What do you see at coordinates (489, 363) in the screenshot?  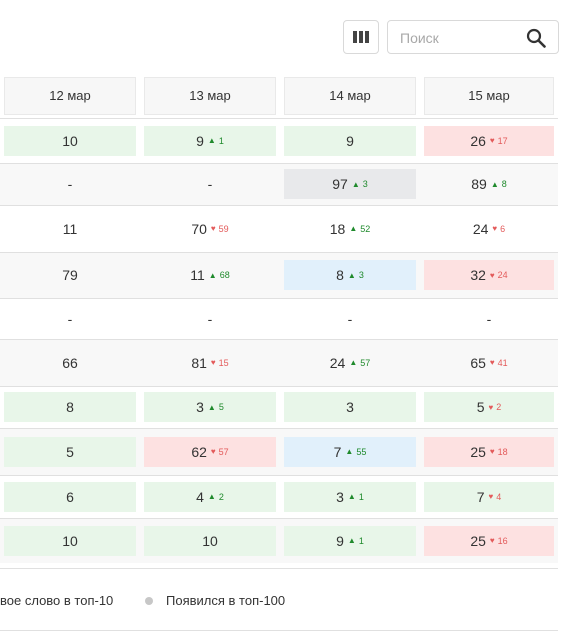 I see `position-cell: 65 ♥ 41` at bounding box center [489, 363].